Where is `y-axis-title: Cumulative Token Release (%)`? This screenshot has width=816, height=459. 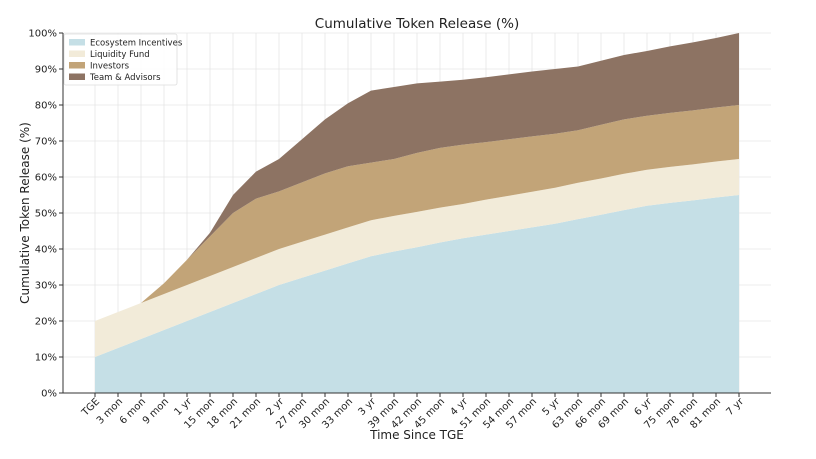
y-axis-title: Cumulative Token Release (%) is located at coordinates (25, 213).